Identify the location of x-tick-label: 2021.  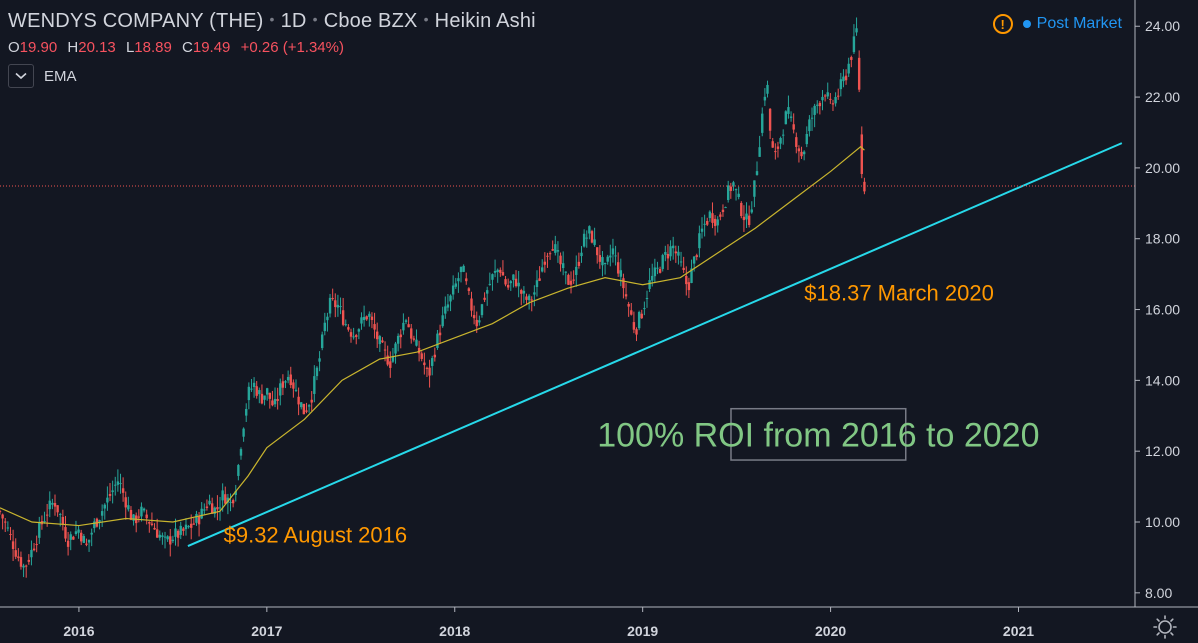
(1018, 631).